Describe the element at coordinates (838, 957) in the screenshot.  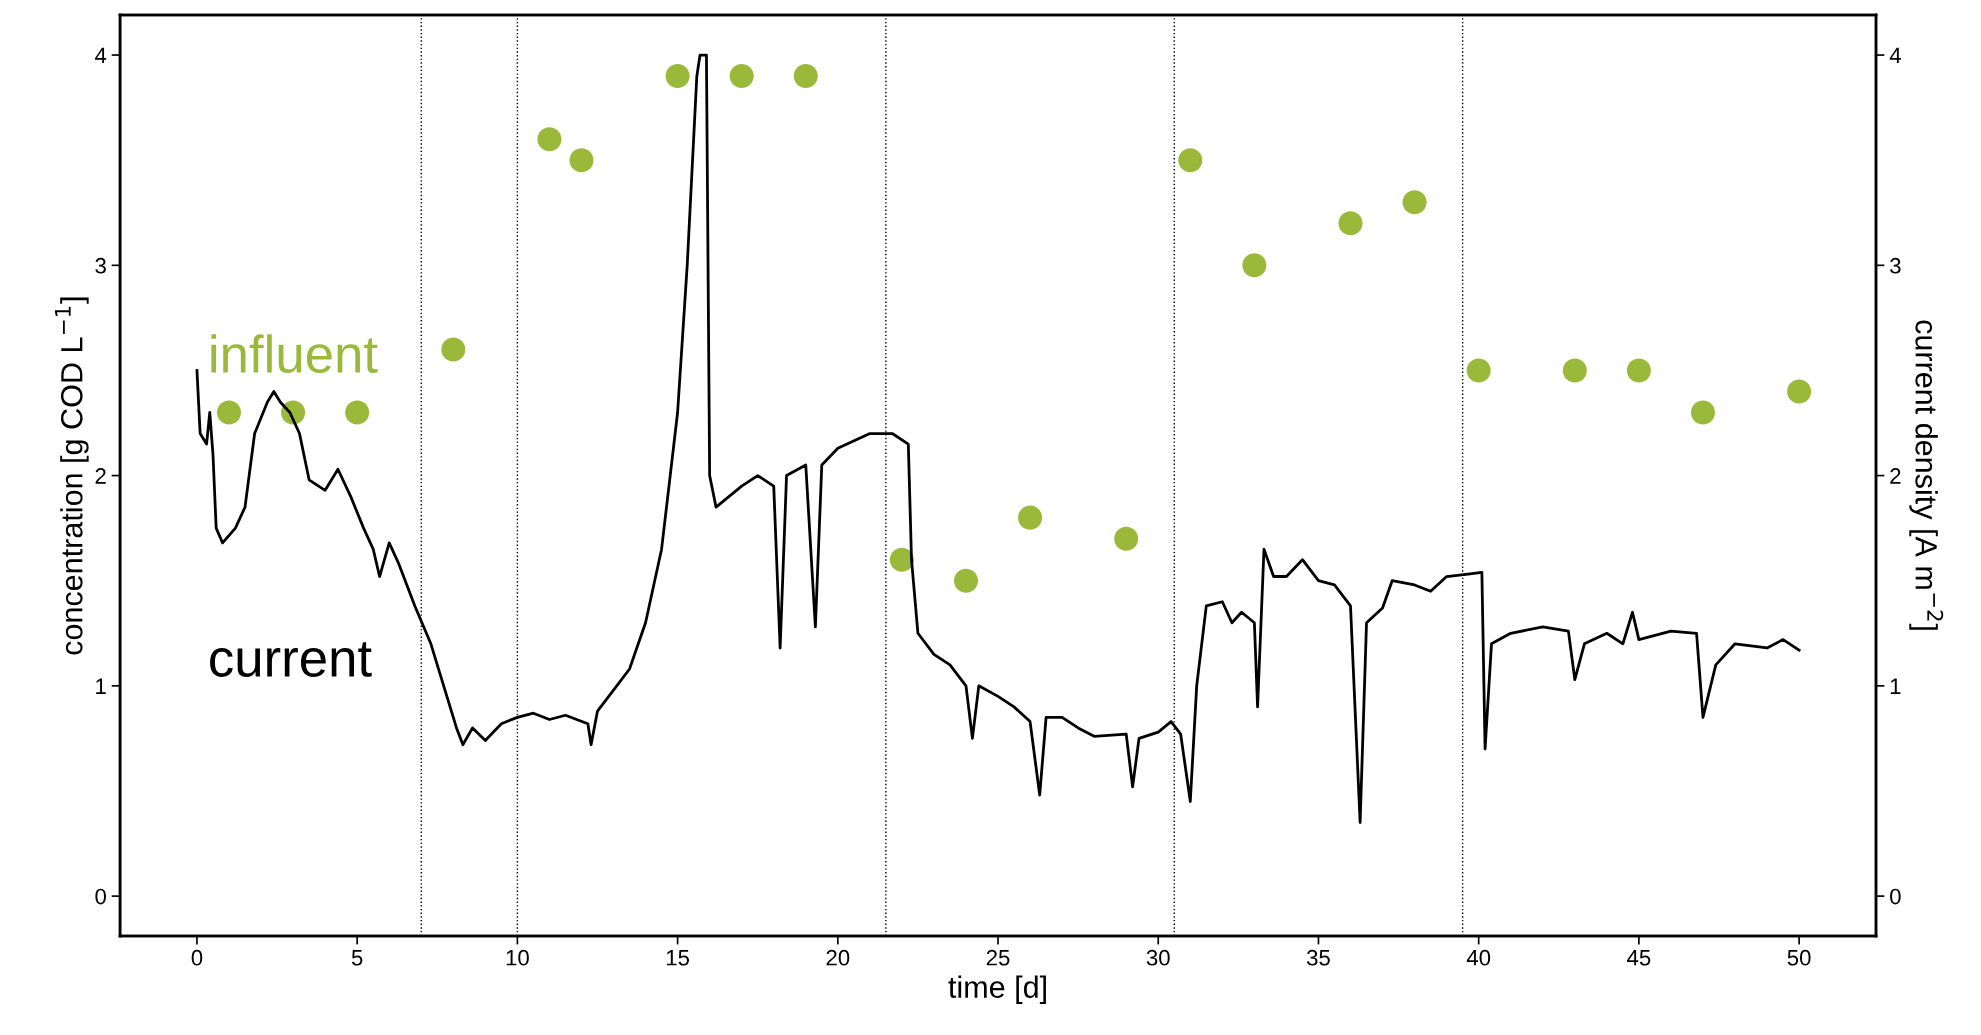
I see `x-tick-label: 20` at that location.